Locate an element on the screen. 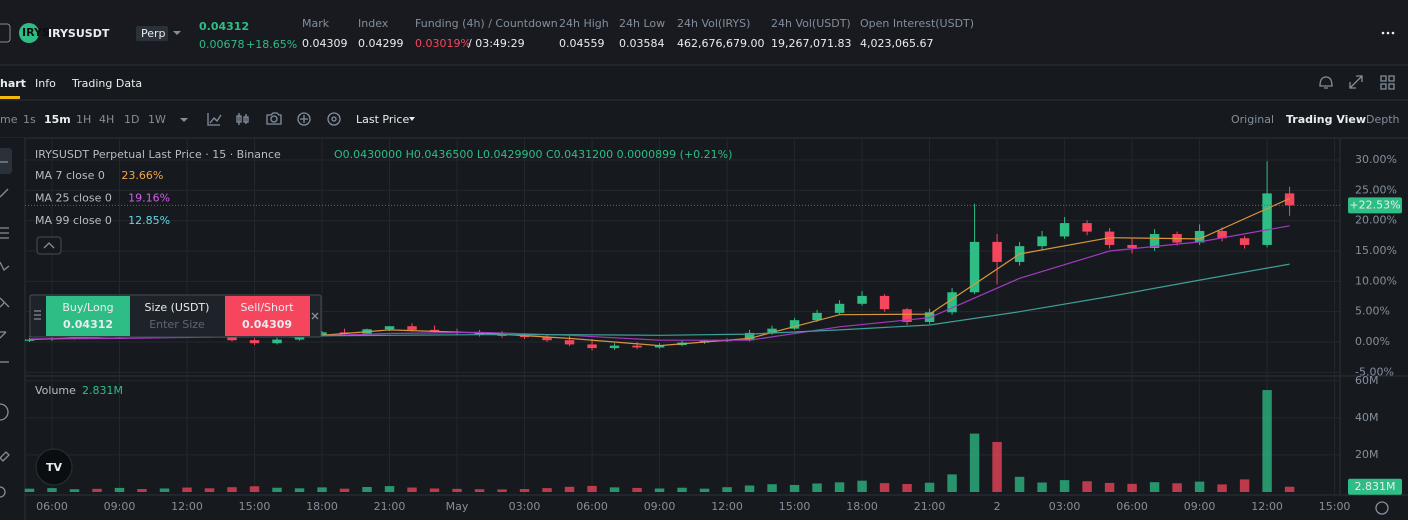  x-tick-label: 09:00 is located at coordinates (120, 506).